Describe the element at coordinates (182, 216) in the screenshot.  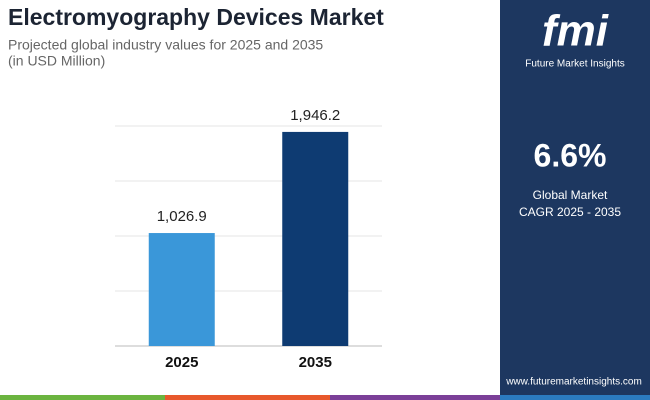
I see `value-label: 1,026.9` at that location.